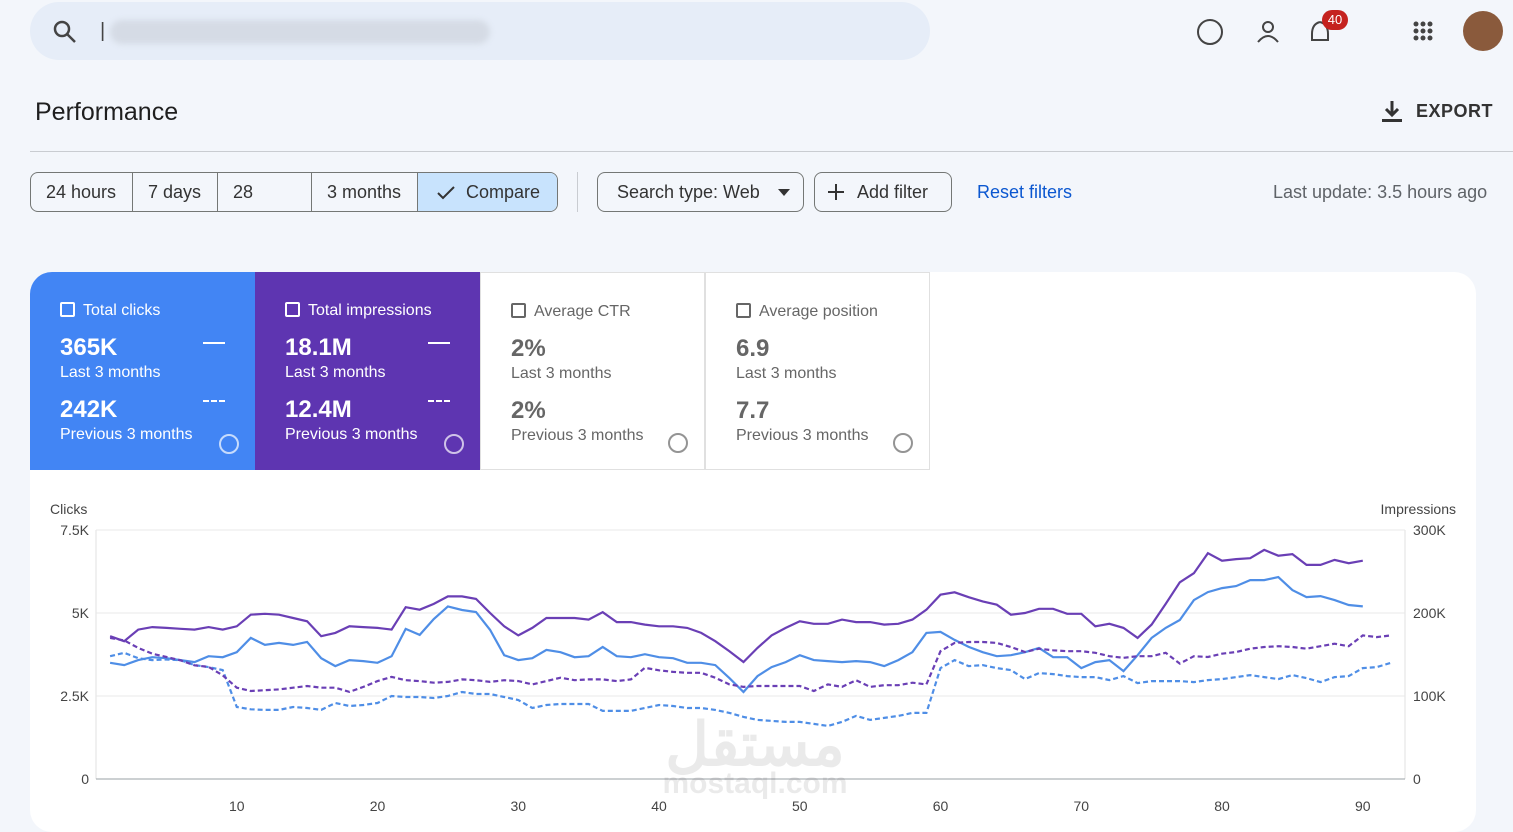 The image size is (1513, 832). Describe the element at coordinates (82, 192) in the screenshot. I see `date-chip: 24 hours` at that location.